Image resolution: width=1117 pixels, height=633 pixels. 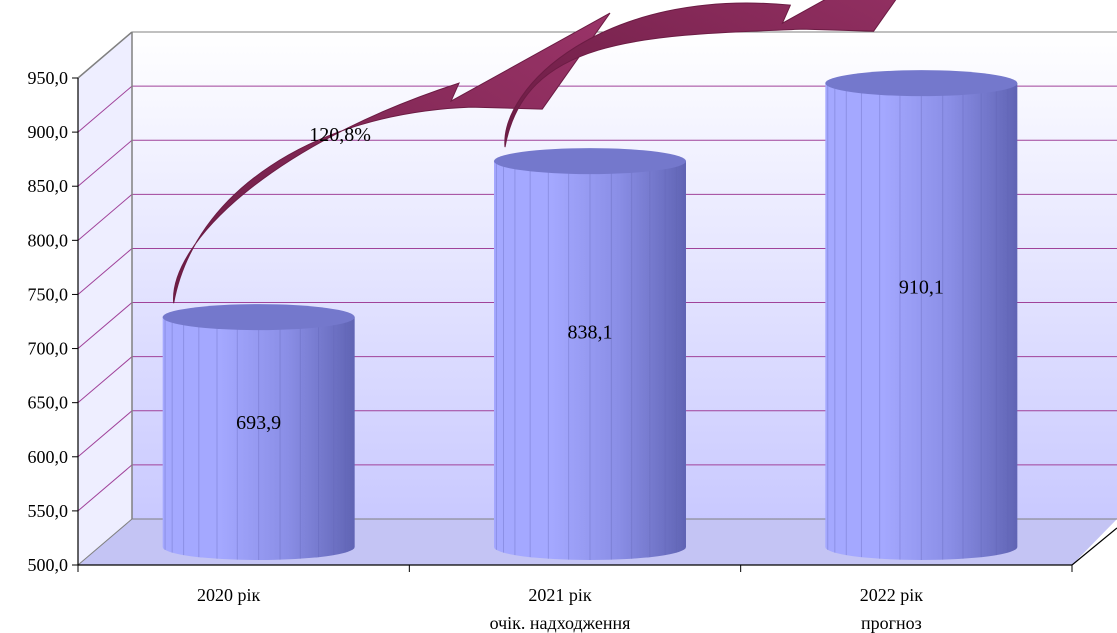 What do you see at coordinates (48, 457) in the screenshot?
I see `y-tick-label: 600,0` at bounding box center [48, 457].